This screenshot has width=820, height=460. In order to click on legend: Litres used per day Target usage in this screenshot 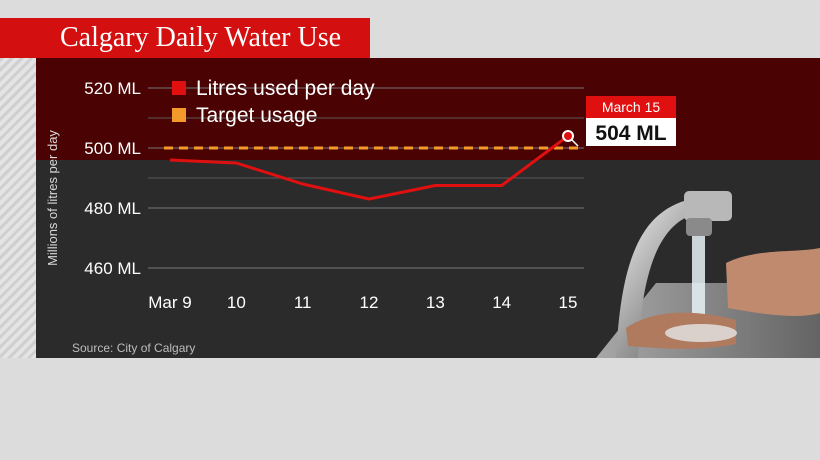, I will do `click(273, 102)`.